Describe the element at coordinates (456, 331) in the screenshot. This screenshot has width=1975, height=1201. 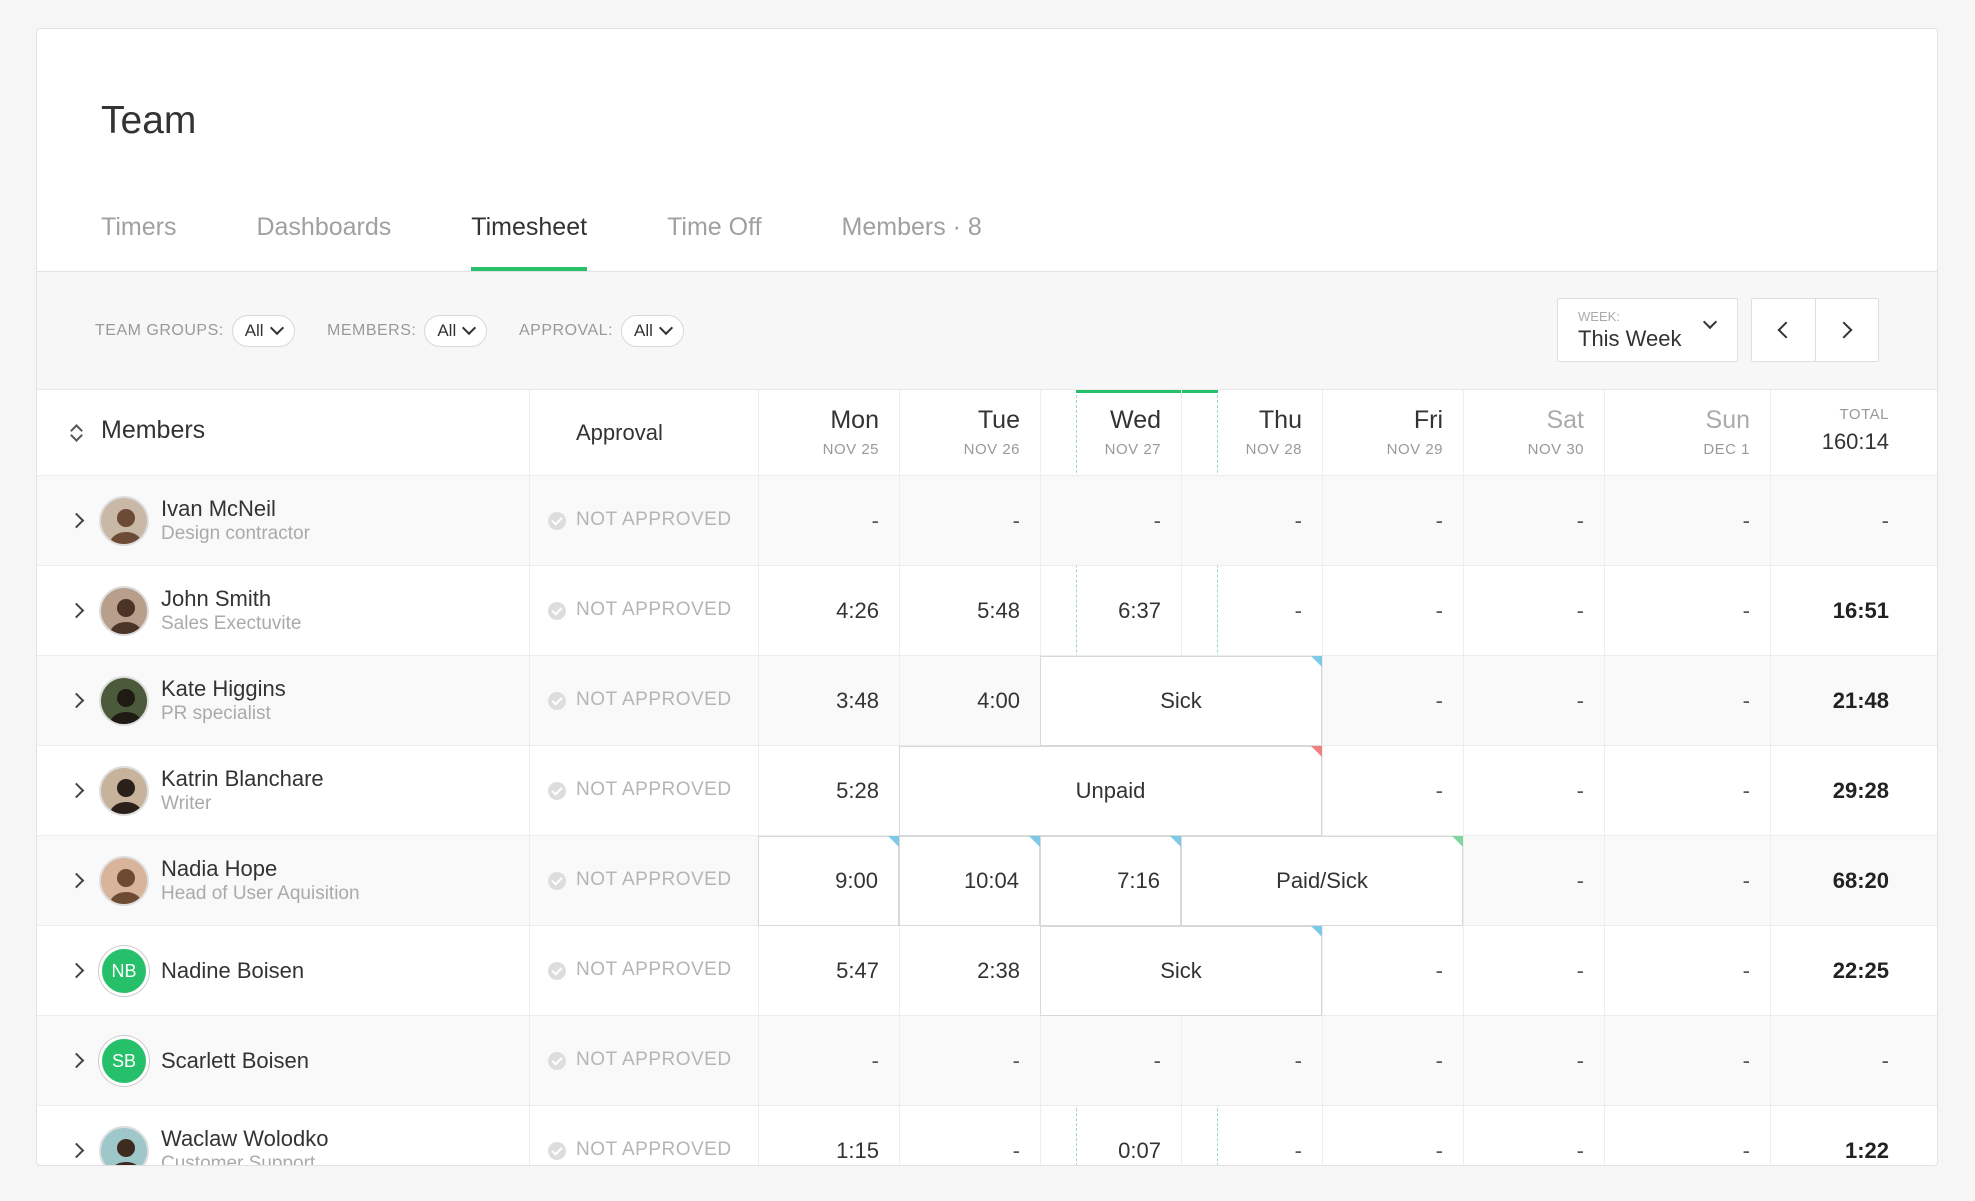
I see `members-dropdown: All` at that location.